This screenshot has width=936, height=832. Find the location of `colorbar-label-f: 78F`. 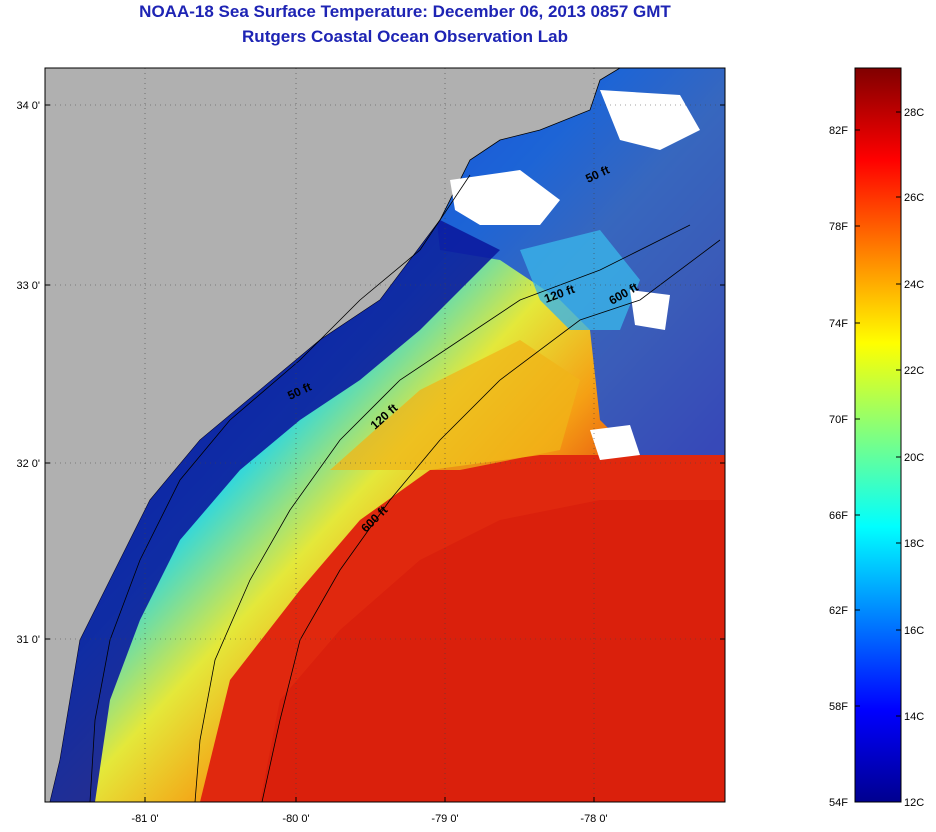

colorbar-label-f: 78F is located at coordinates (838, 227).